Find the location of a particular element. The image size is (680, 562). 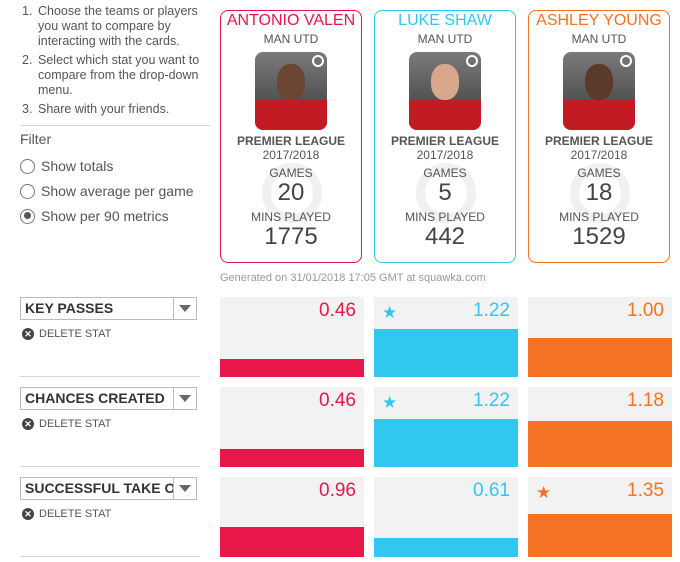

stat-bar: 0.96 is located at coordinates (292, 517).